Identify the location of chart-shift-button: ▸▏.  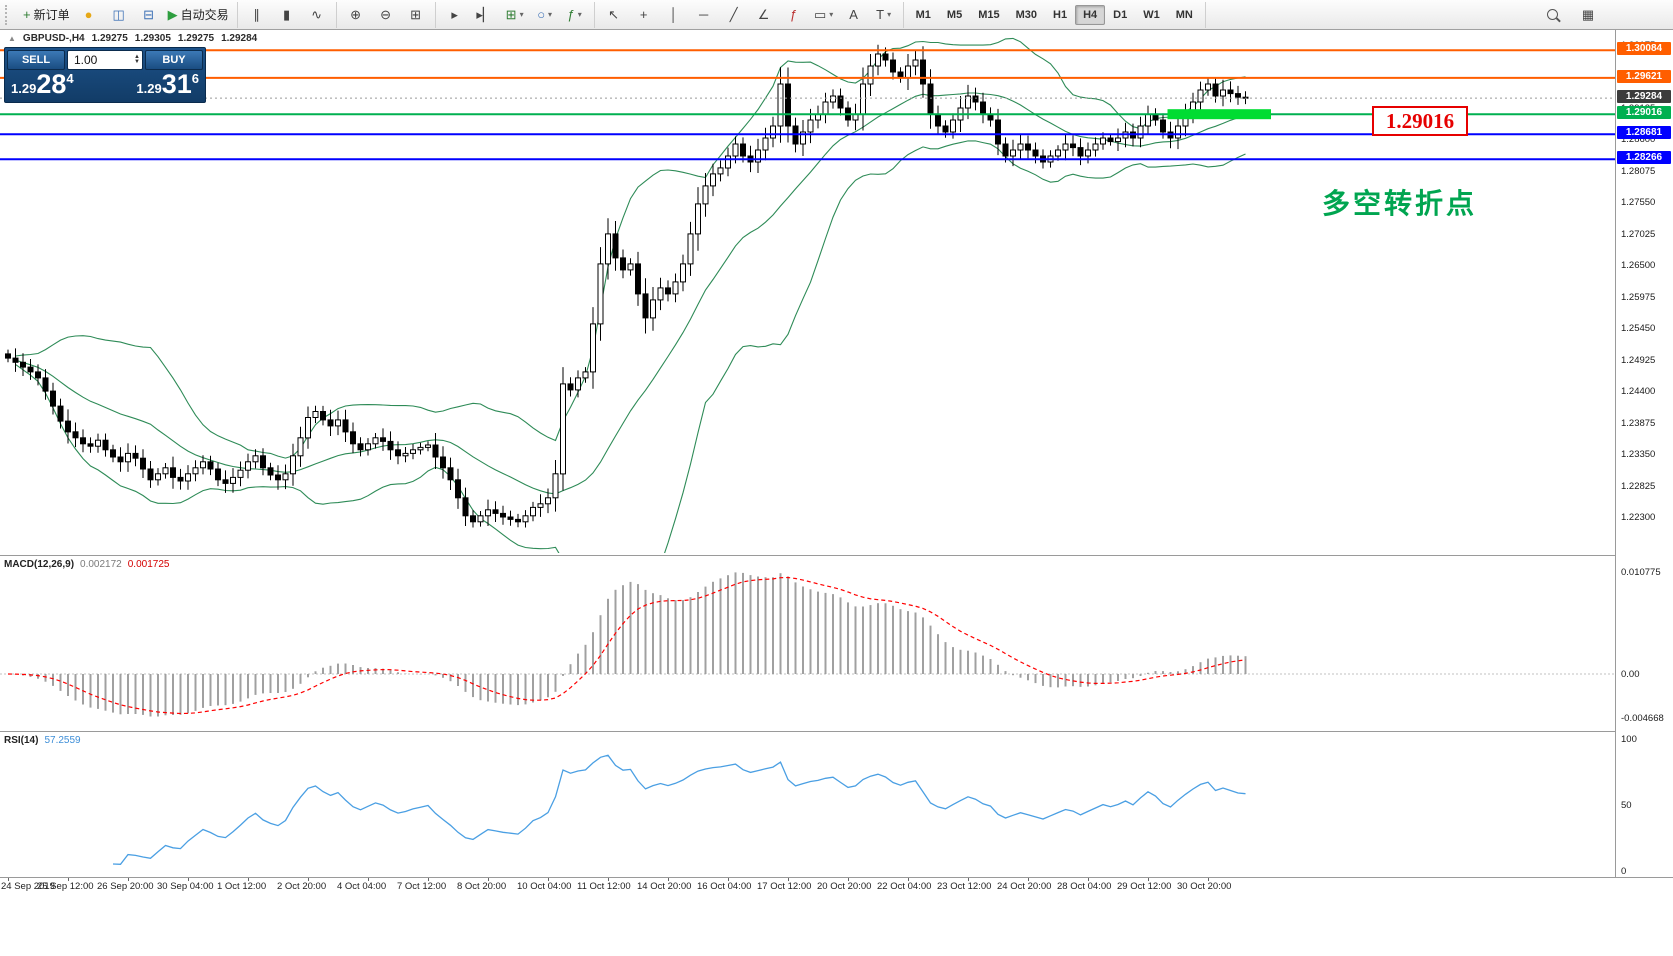
(485, 15).